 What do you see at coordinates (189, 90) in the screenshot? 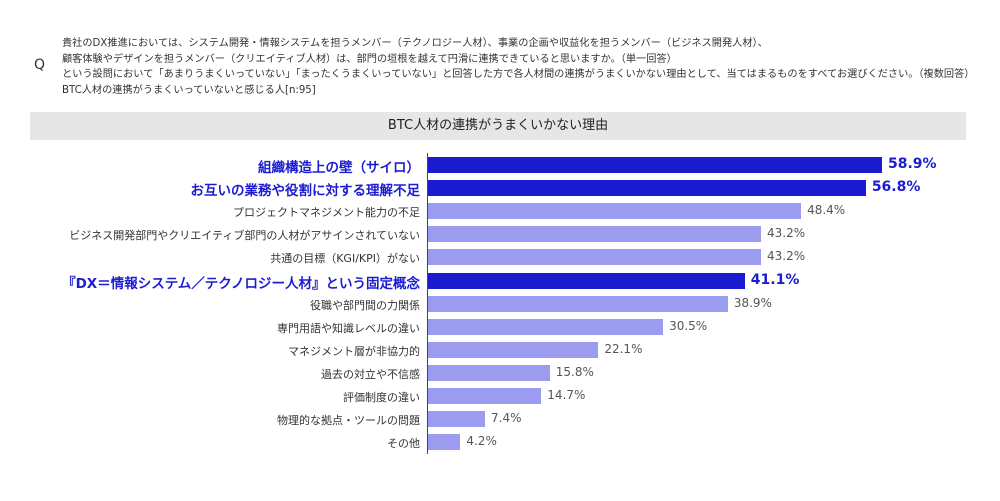
I see `question-line: BTC人材の連携がうまくいっていないと感じる人[n:95]` at bounding box center [189, 90].